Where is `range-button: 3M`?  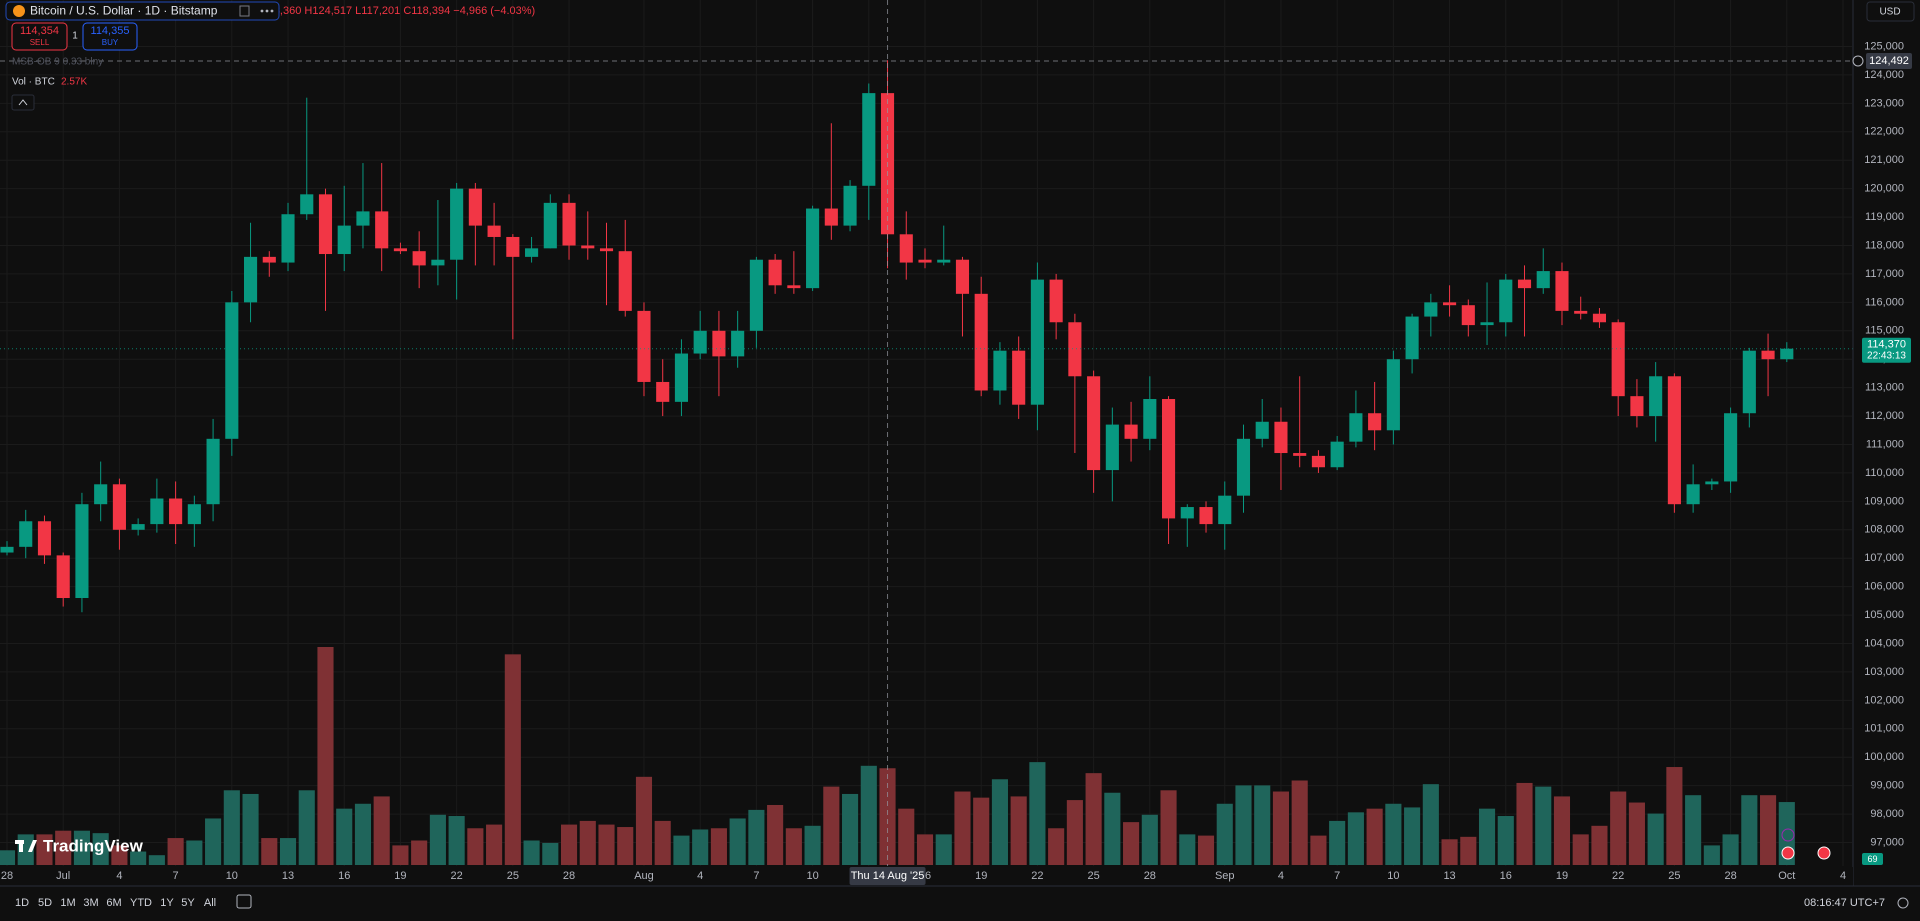
range-button: 3M is located at coordinates (90, 903).